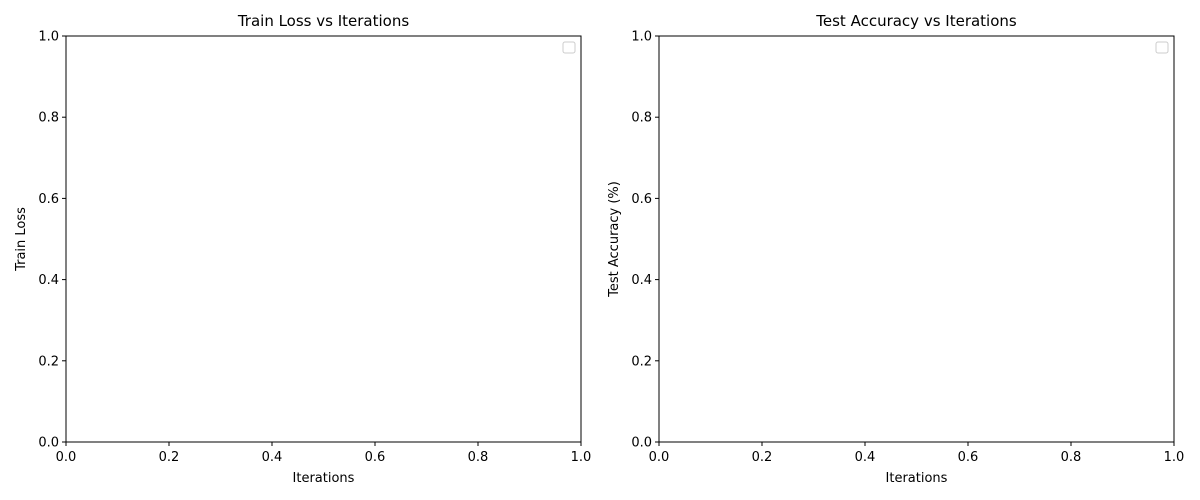 The image size is (1200, 500). Describe the element at coordinates (916, 21) in the screenshot. I see `chart-title: Test Accuracy vs Iterations` at that location.